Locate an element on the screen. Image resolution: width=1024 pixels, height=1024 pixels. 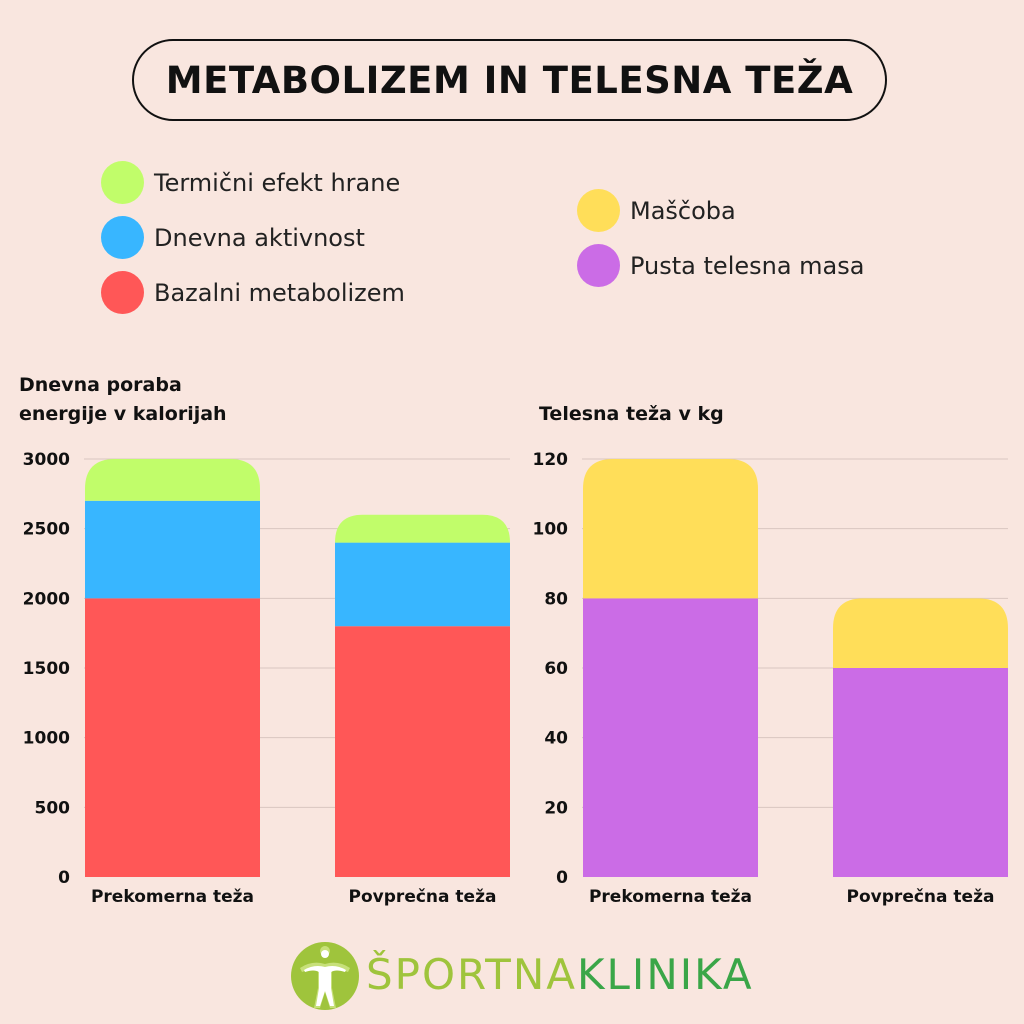
legend-label: Bazalni metabolizem is located at coordinates (279, 292).